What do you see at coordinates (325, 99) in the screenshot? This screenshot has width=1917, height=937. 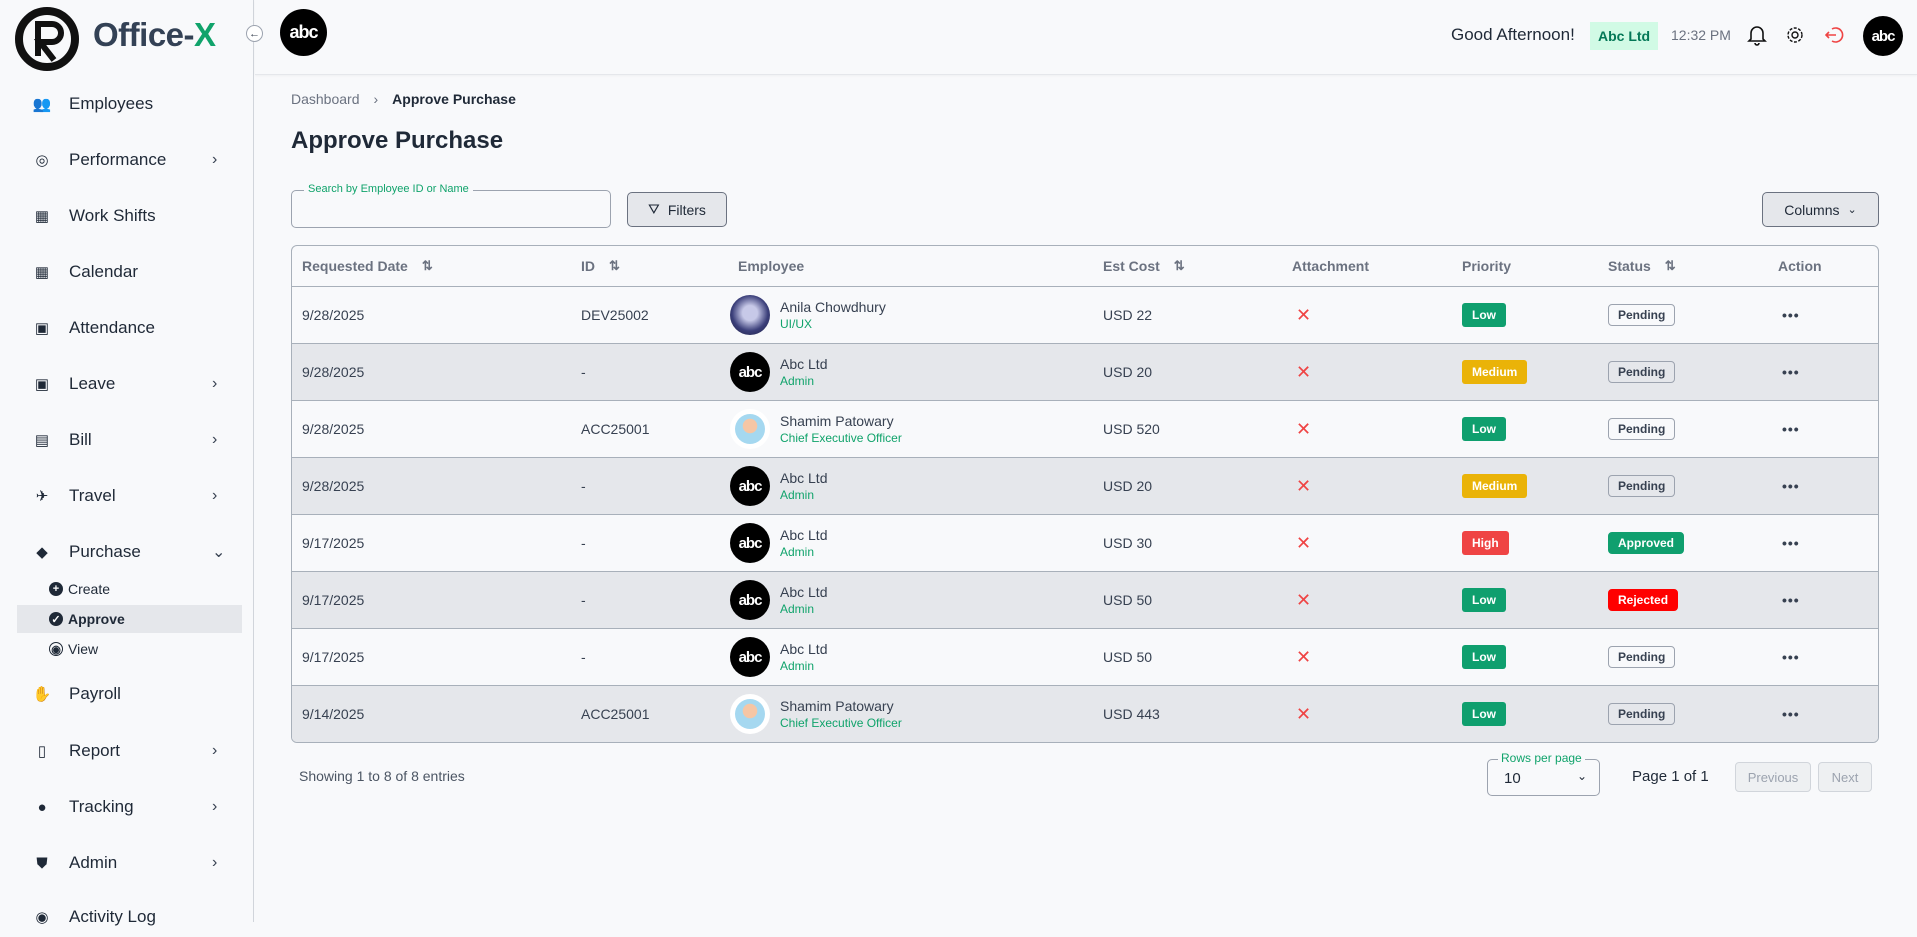 I see `breadcrumb-dashboard: Dashboard` at bounding box center [325, 99].